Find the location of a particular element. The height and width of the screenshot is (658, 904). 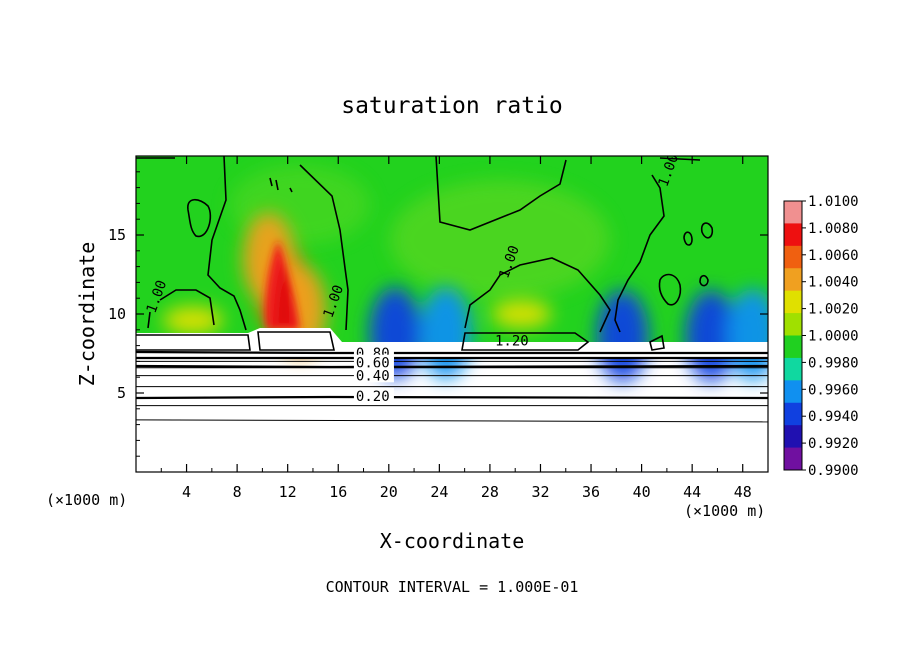

x-axis-label: X-coordinate is located at coordinates (452, 541).